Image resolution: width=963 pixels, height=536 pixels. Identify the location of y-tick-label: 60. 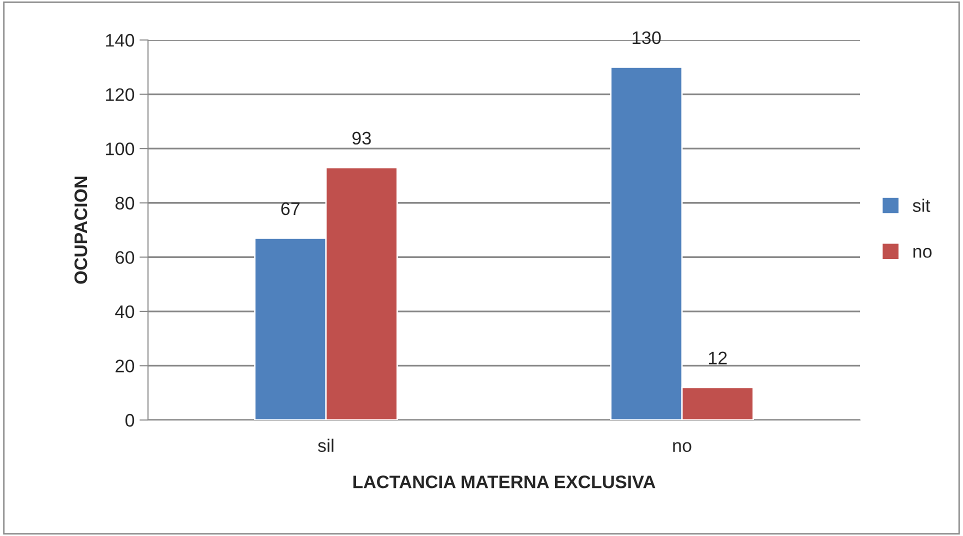
(125, 257).